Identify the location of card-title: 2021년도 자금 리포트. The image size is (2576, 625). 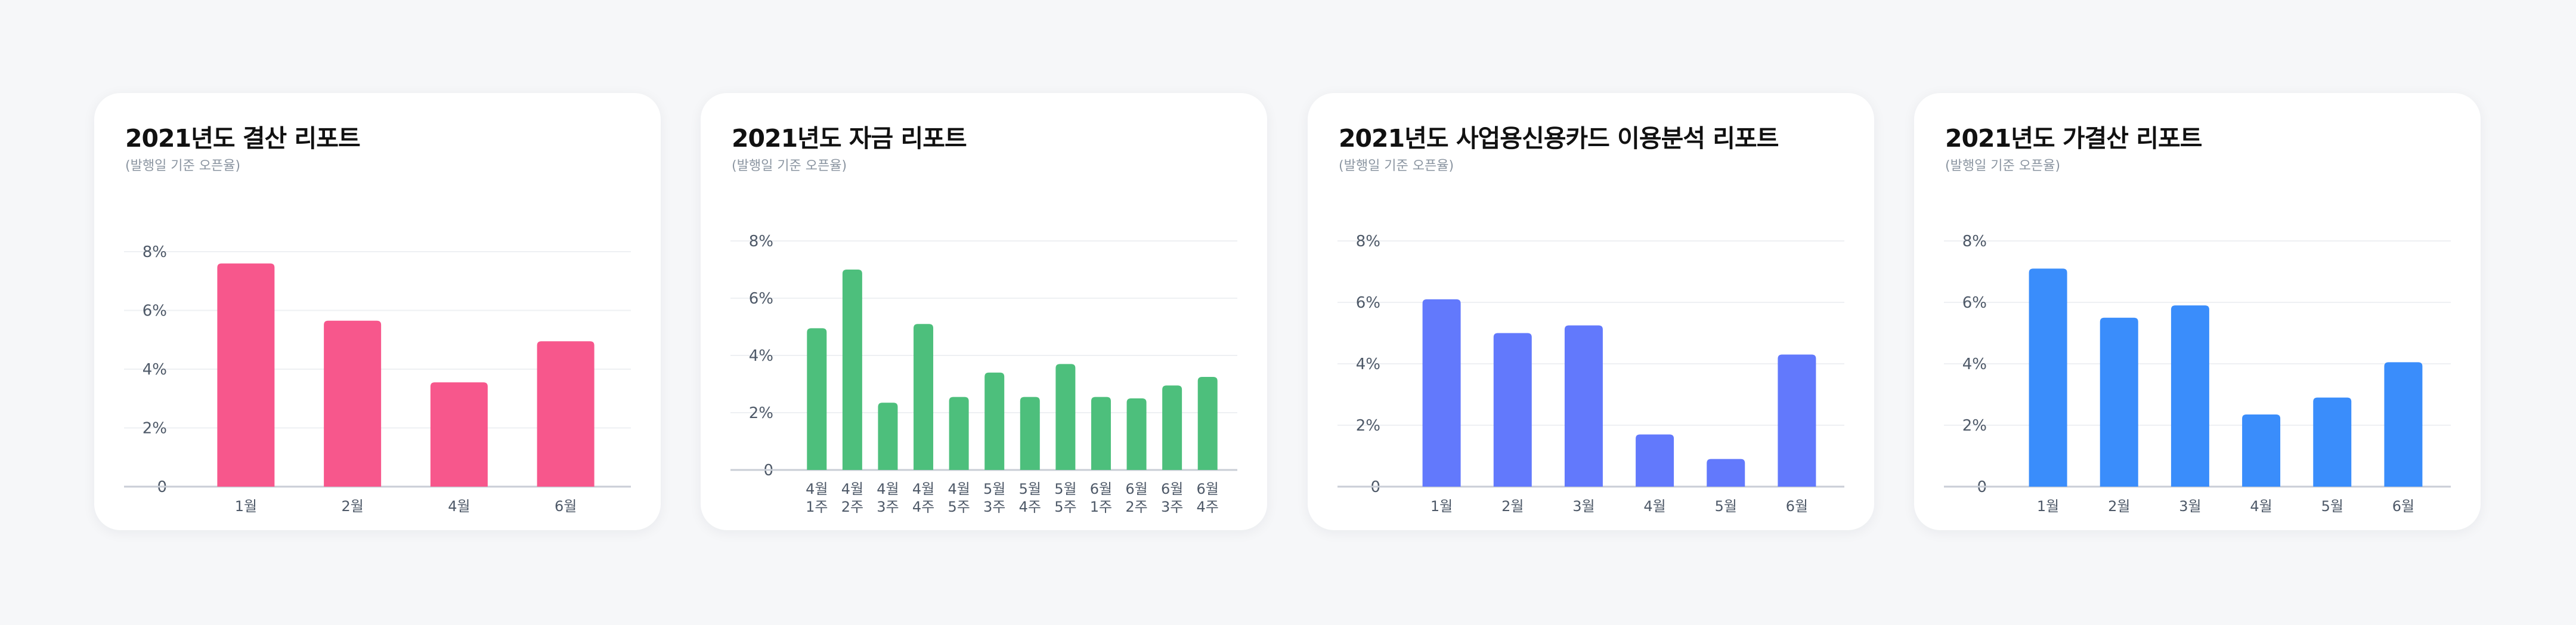
(849, 139).